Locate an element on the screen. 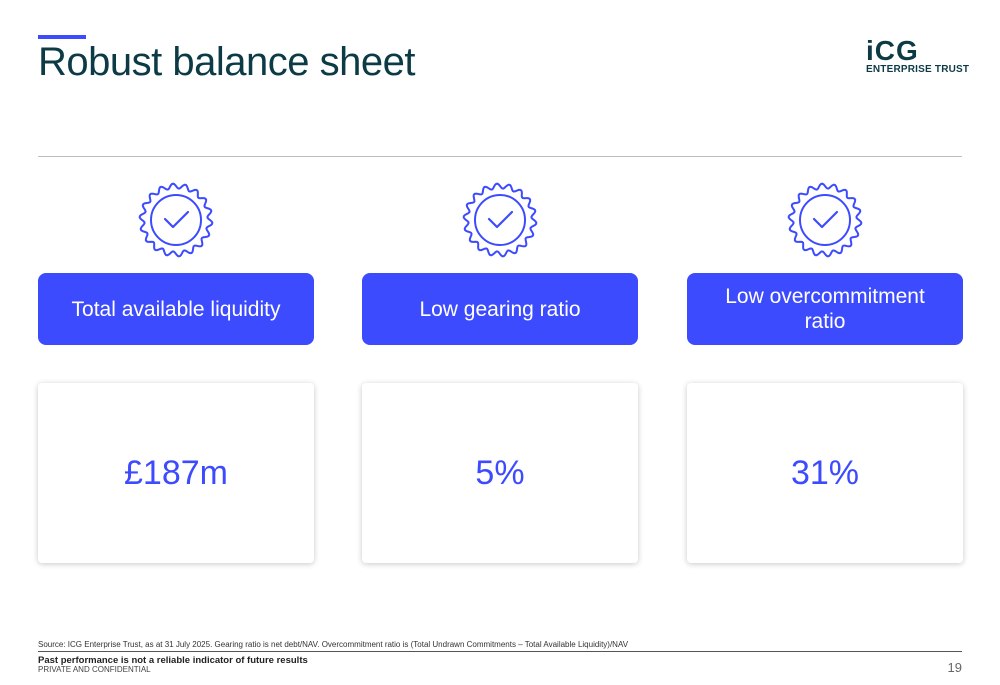 The image size is (1000, 685). metric-label: Low gearing ratio is located at coordinates (500, 309).